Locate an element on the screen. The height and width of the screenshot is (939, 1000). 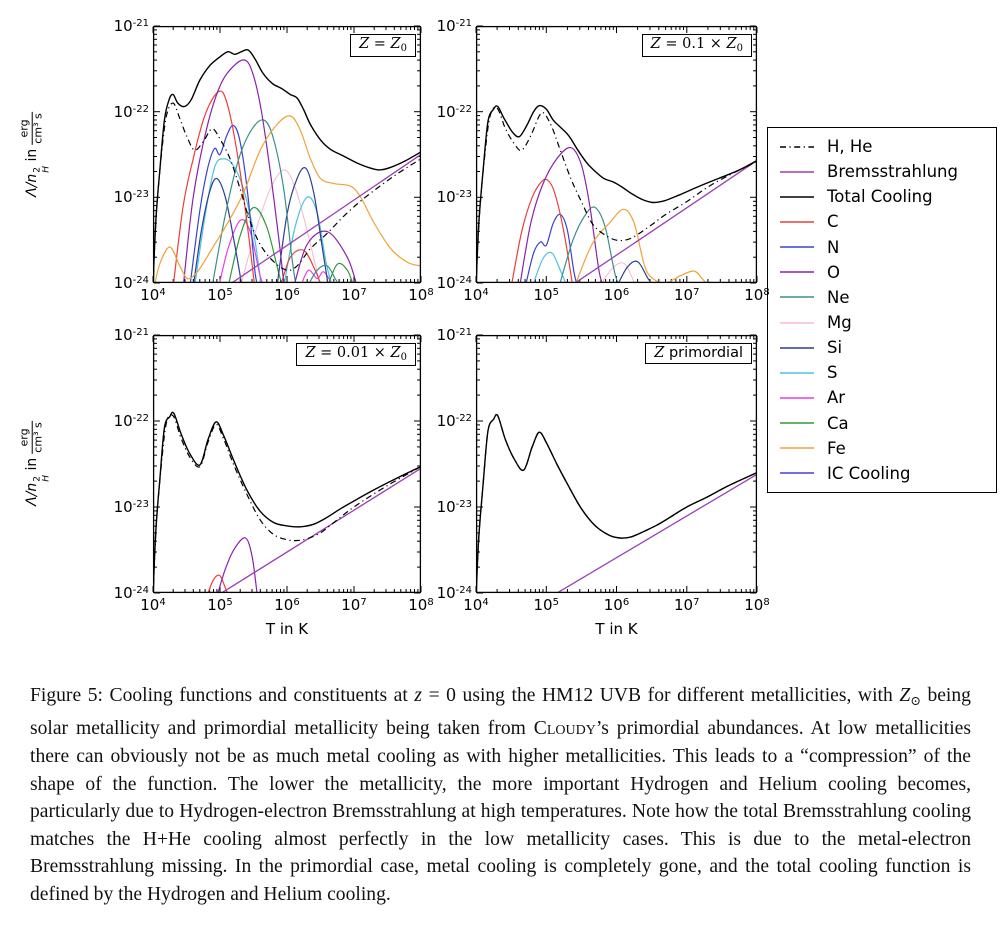
legend-line-sample-Mg is located at coordinates (797, 322).